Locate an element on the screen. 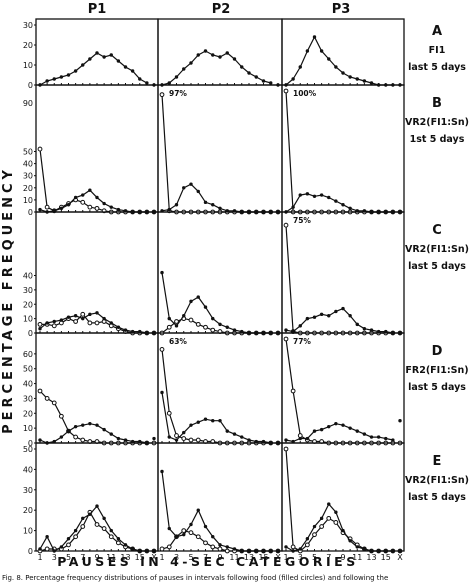 This screenshot has width=474, height=582. x-tick-label: 11 is located at coordinates (234, 557).